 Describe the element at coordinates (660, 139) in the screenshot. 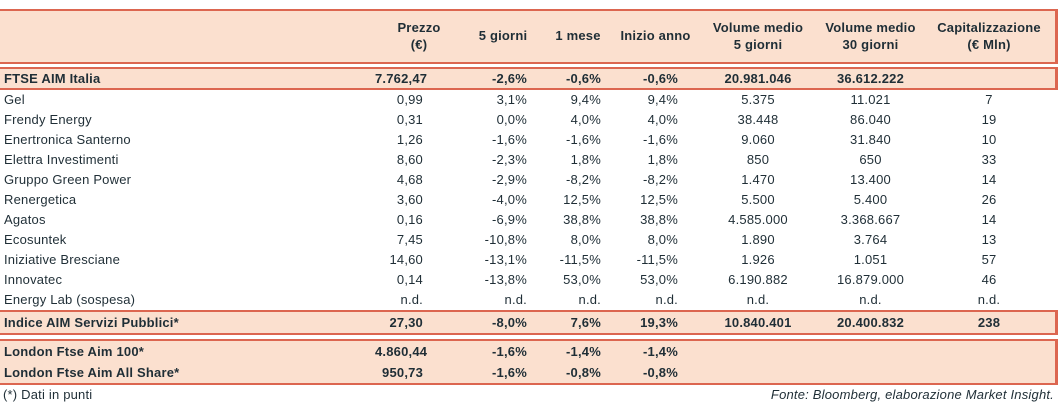

I see `cell-pct-inizio-anno: -1,6%` at that location.